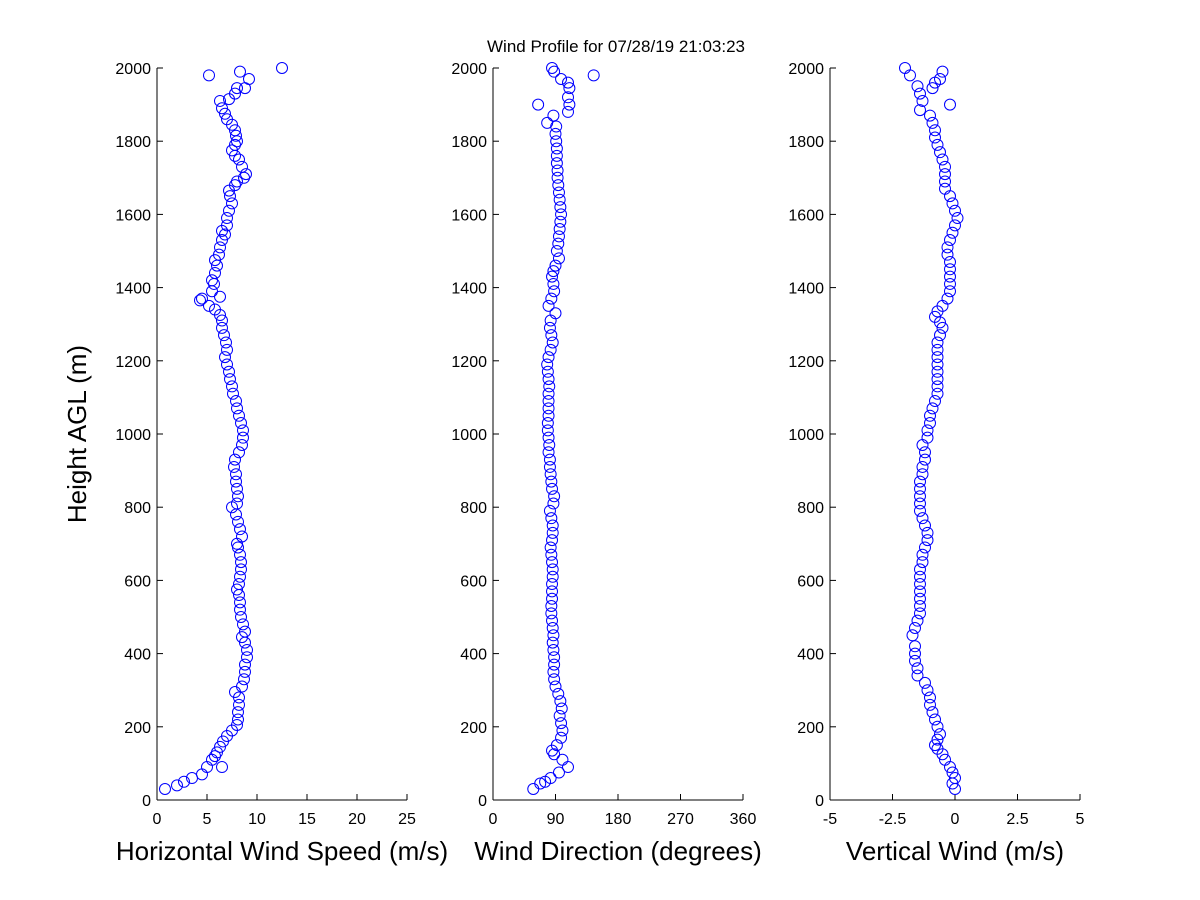 This screenshot has width=1200, height=900. What do you see at coordinates (806, 69) in the screenshot?
I see `y-tick-label: 2000` at bounding box center [806, 69].